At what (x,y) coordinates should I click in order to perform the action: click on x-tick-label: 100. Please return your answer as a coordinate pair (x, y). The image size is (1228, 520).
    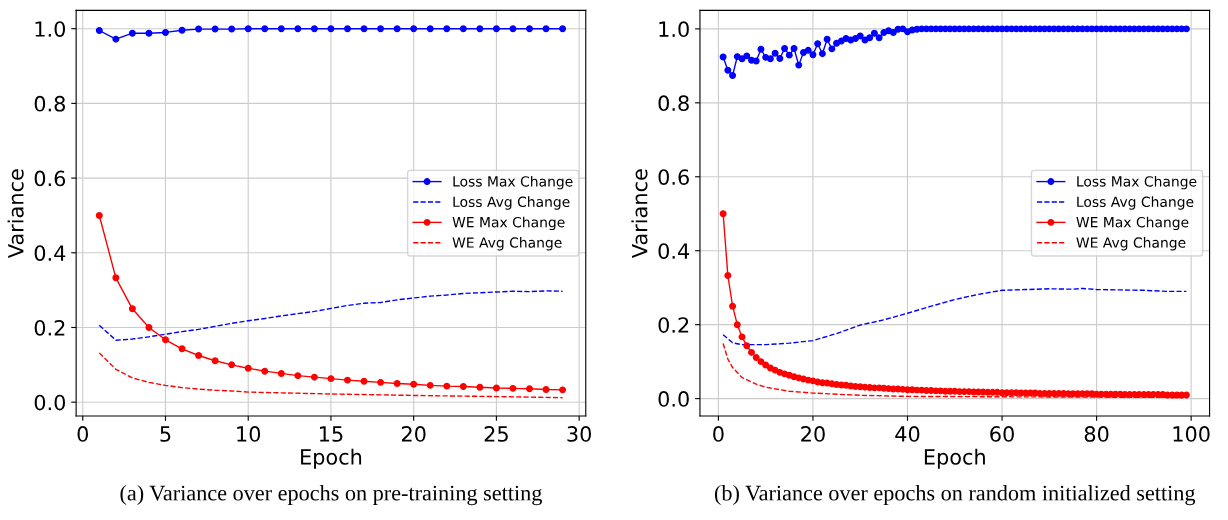
    Looking at the image, I should click on (1191, 434).